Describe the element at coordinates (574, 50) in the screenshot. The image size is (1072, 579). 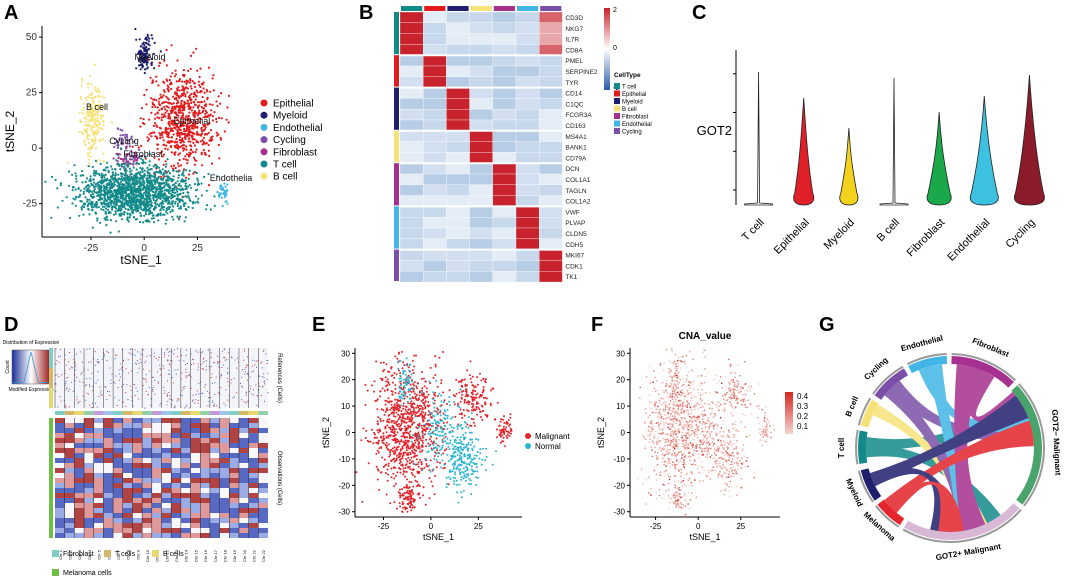
I see `gene-label: CD8A` at that location.